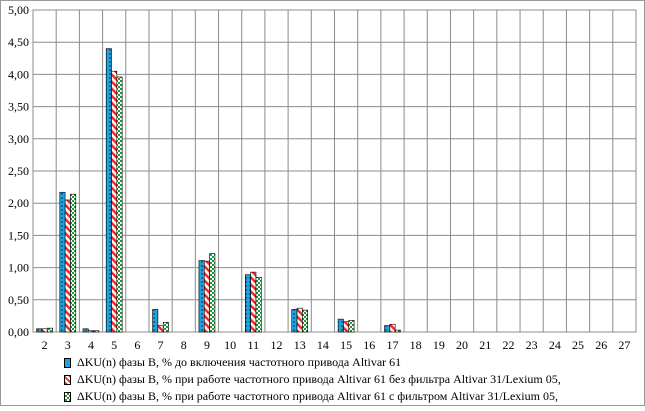  Describe the element at coordinates (555, 345) in the screenshot. I see `x-tick-label: 24` at that location.